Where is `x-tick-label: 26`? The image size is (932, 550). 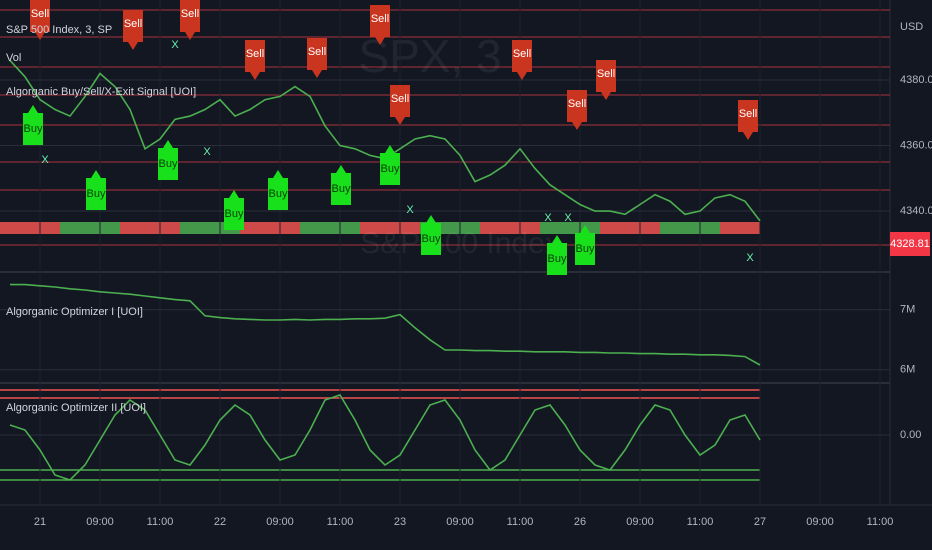
x-tick-label: 26 is located at coordinates (580, 522).